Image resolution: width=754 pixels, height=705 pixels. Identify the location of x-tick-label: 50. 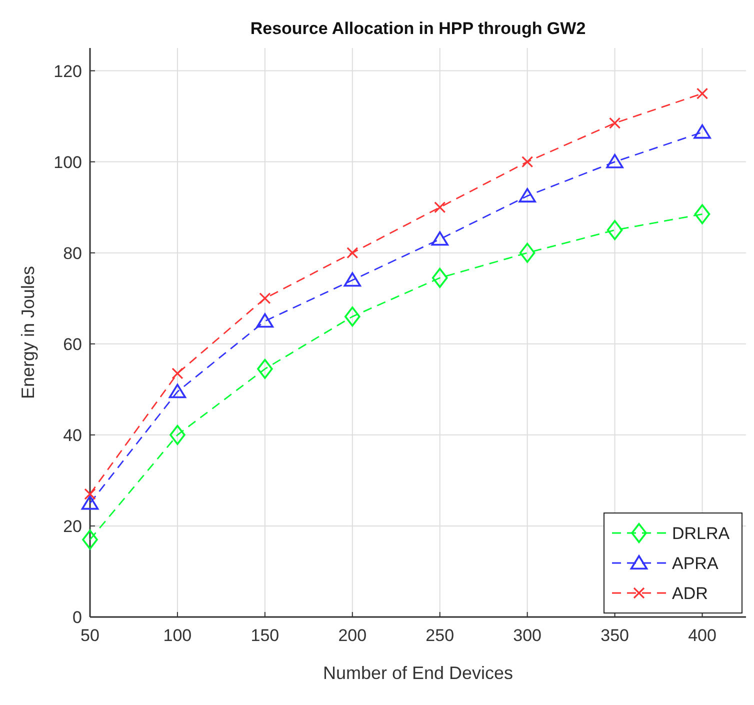
(90, 635).